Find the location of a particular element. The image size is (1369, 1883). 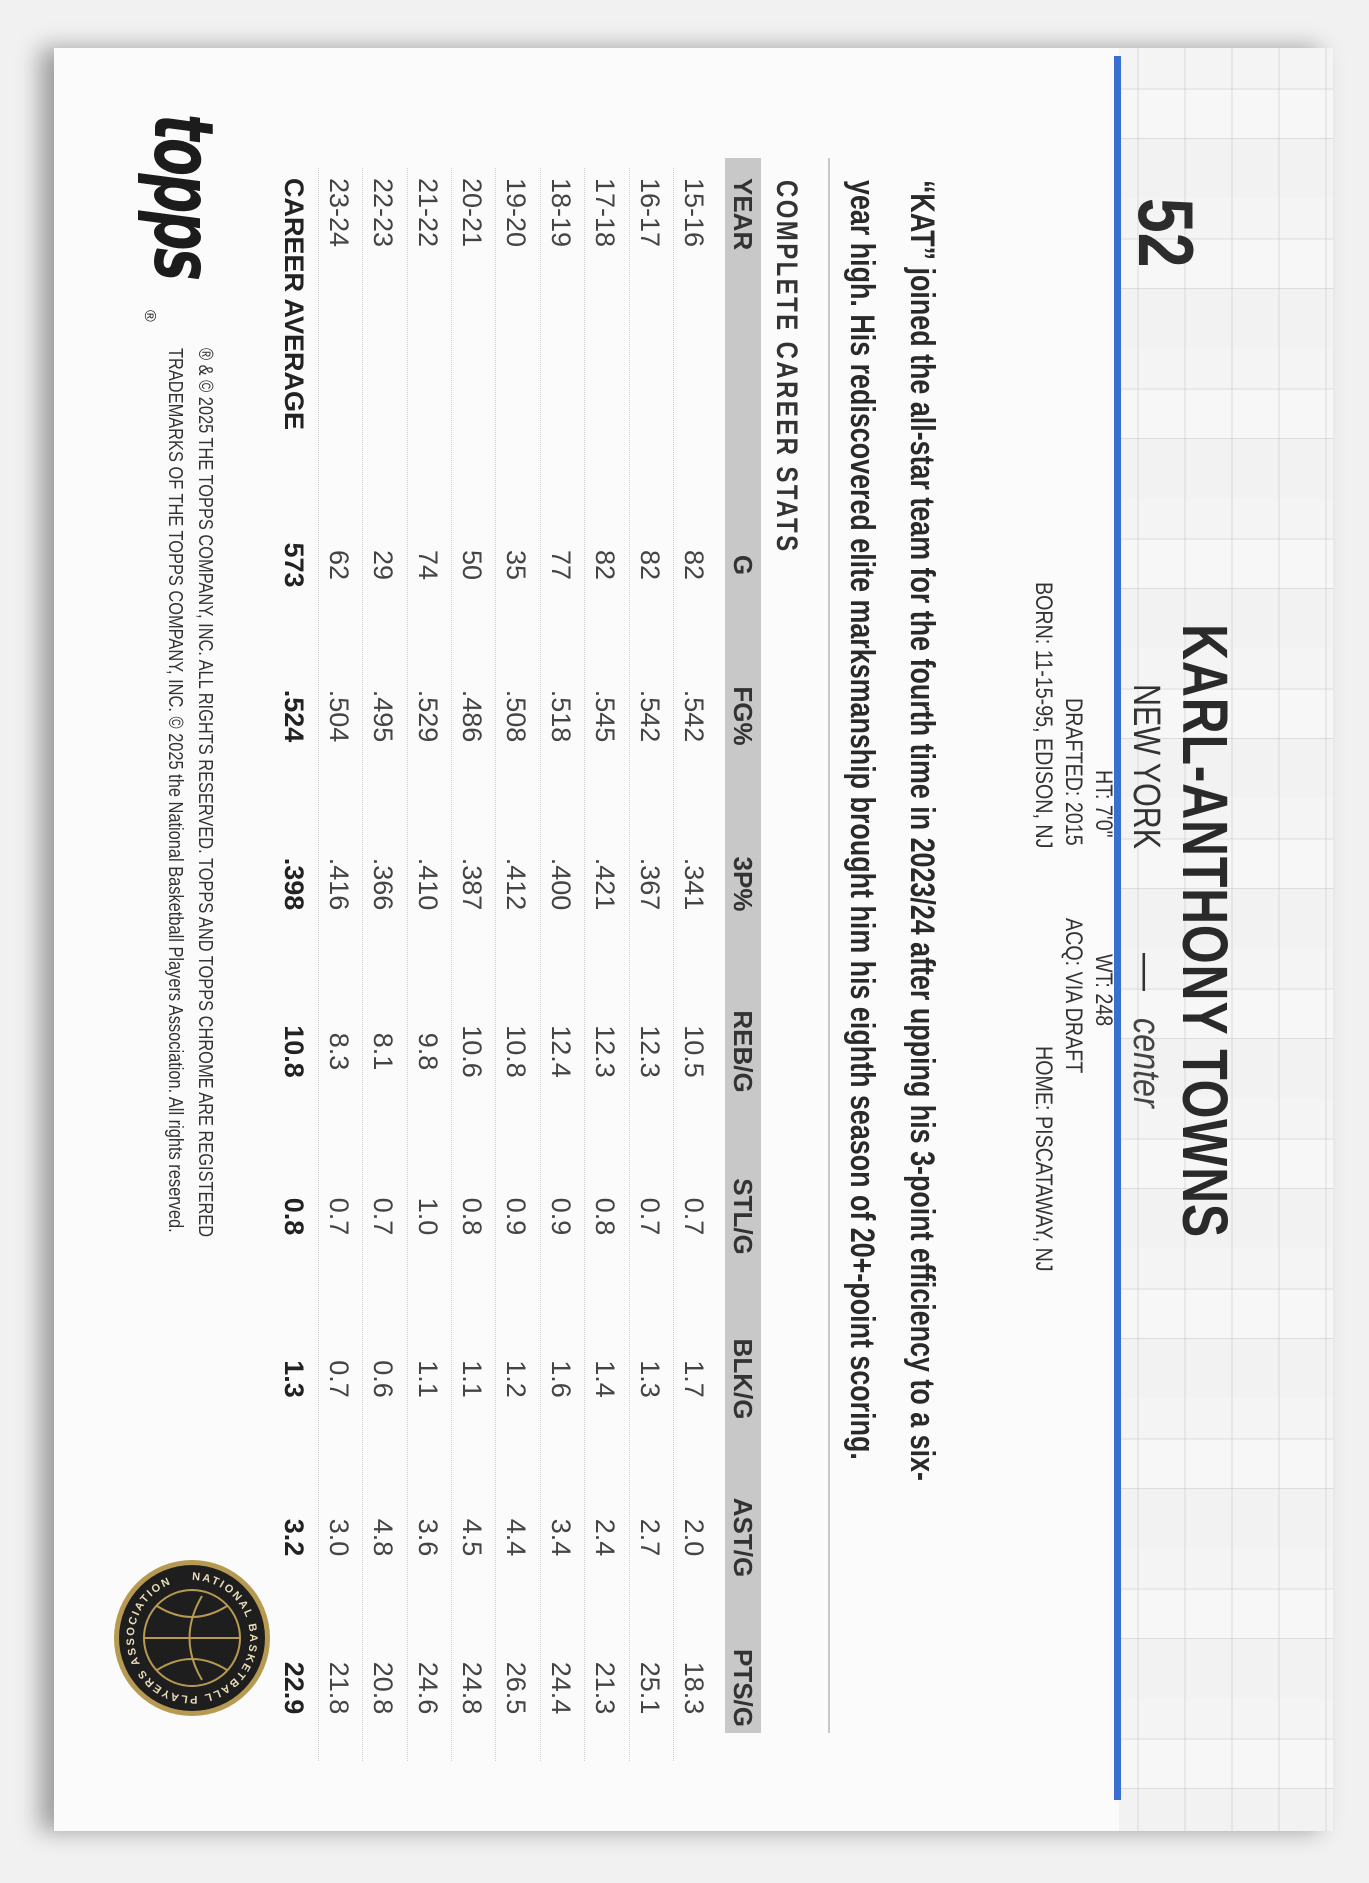

cell-fg: .486 is located at coordinates (472, 716).